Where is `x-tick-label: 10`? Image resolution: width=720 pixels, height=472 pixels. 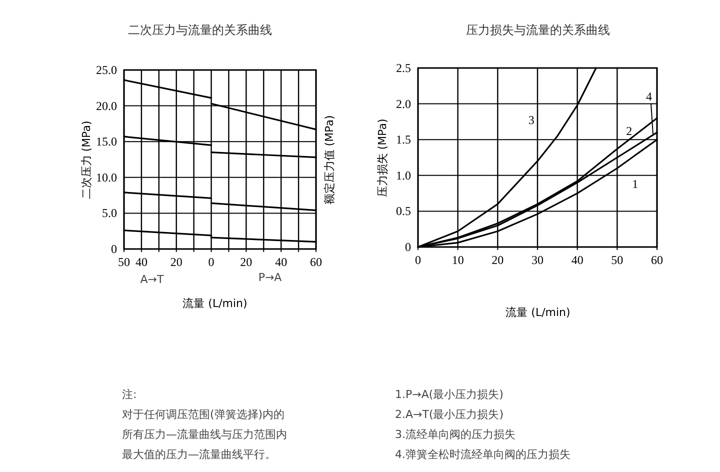
x-tick-label: 10 is located at coordinates (458, 260).